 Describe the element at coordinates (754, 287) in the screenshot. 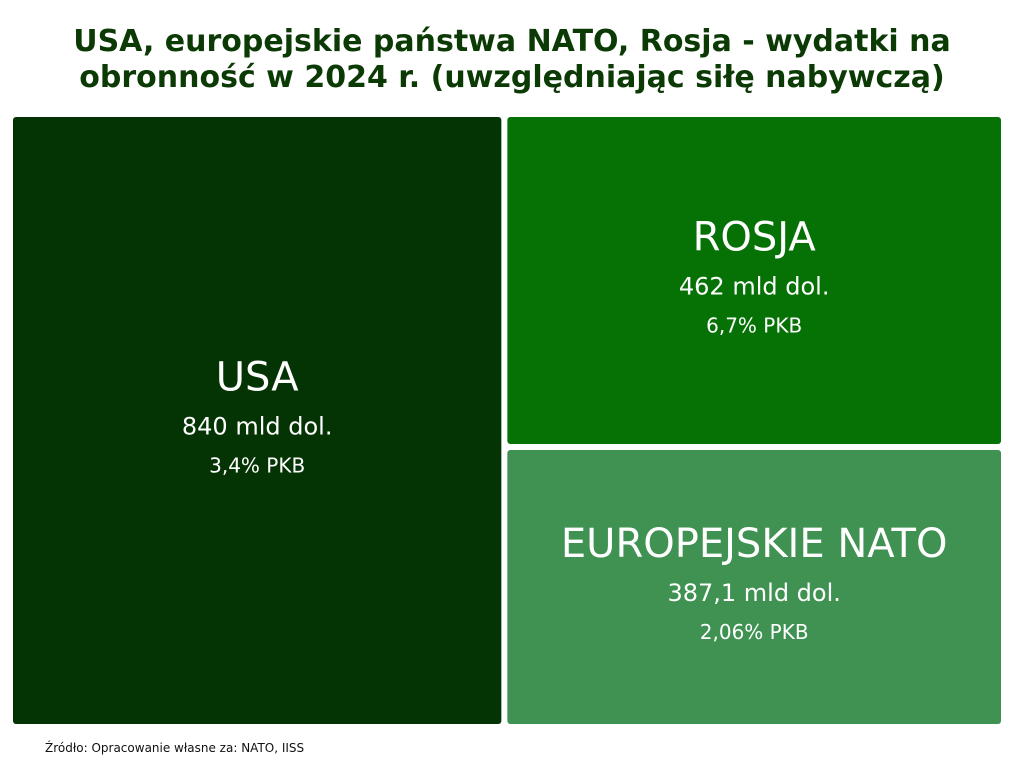

I see `tile-value-rosja: 462 mld dol.` at that location.